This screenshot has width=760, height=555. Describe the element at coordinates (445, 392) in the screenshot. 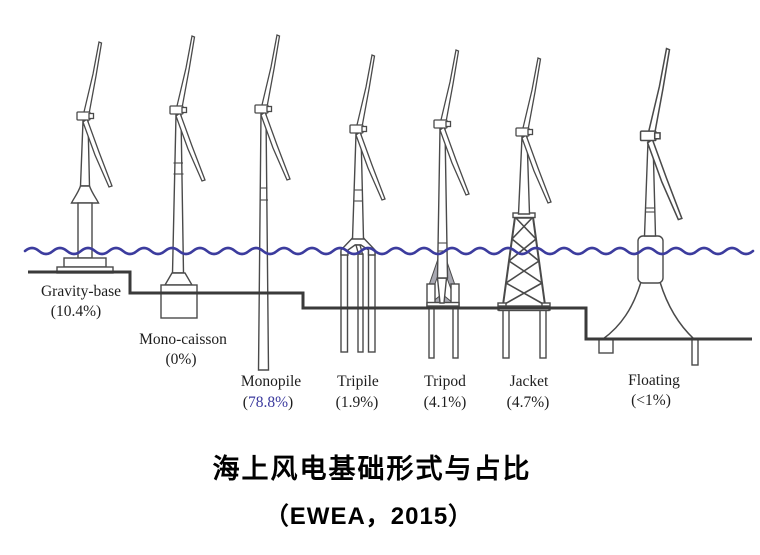

I see `foundation-label-tripod: Tripod (4.1%)` at that location.